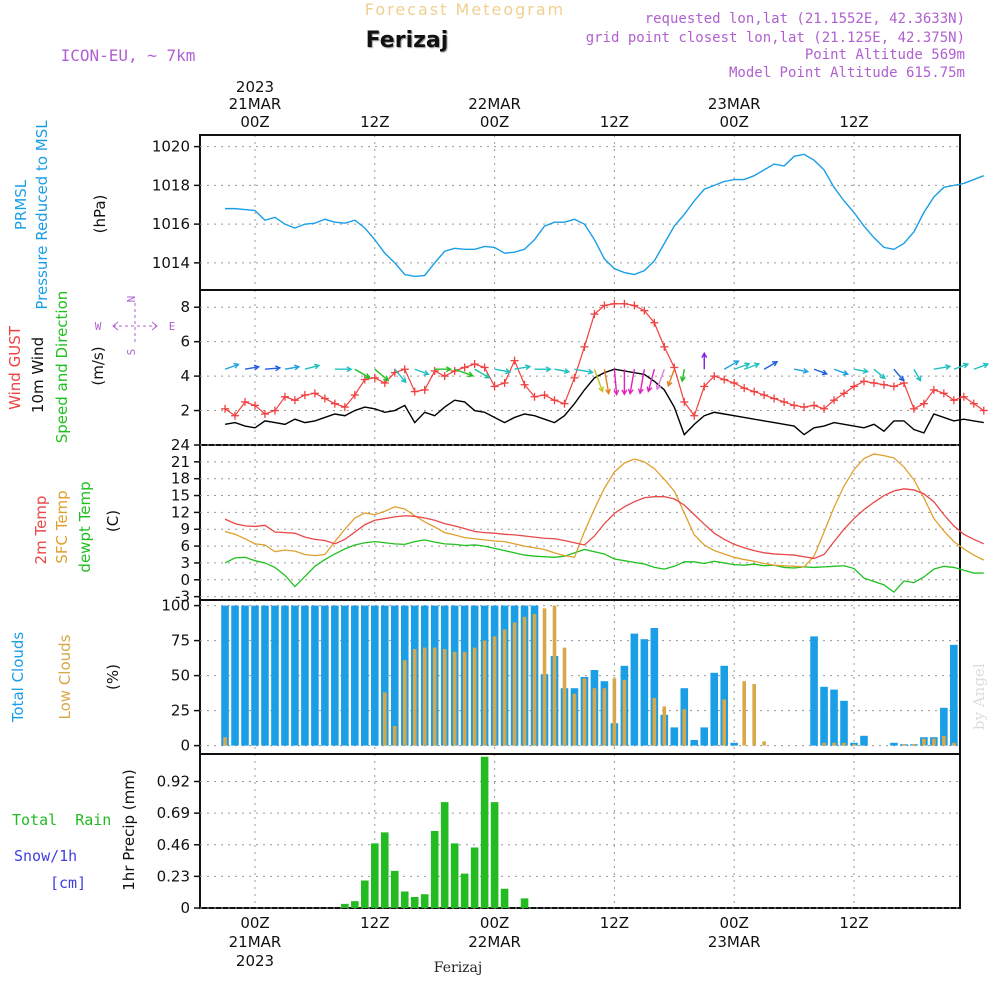 Image resolution: width=1000 pixels, height=1000 pixels. I want to click on total-clouds-label: Total Clouds, so click(18, 678).